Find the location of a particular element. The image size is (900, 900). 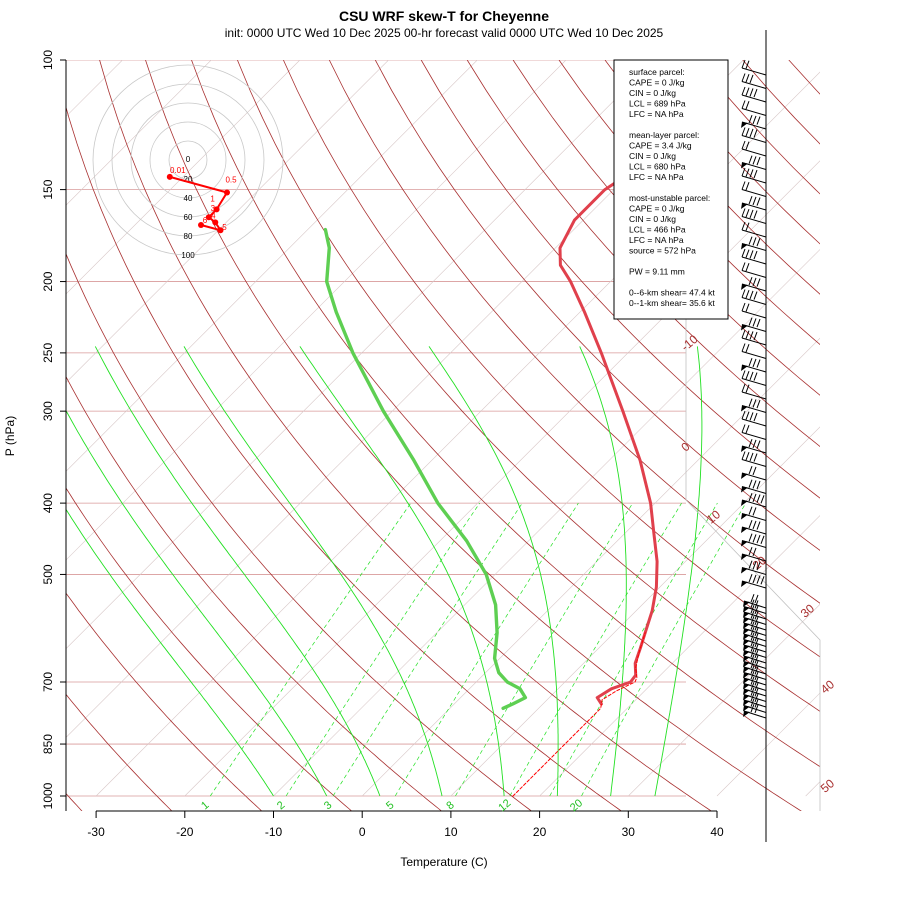

isotherm-label: 30 is located at coordinates (807, 611).